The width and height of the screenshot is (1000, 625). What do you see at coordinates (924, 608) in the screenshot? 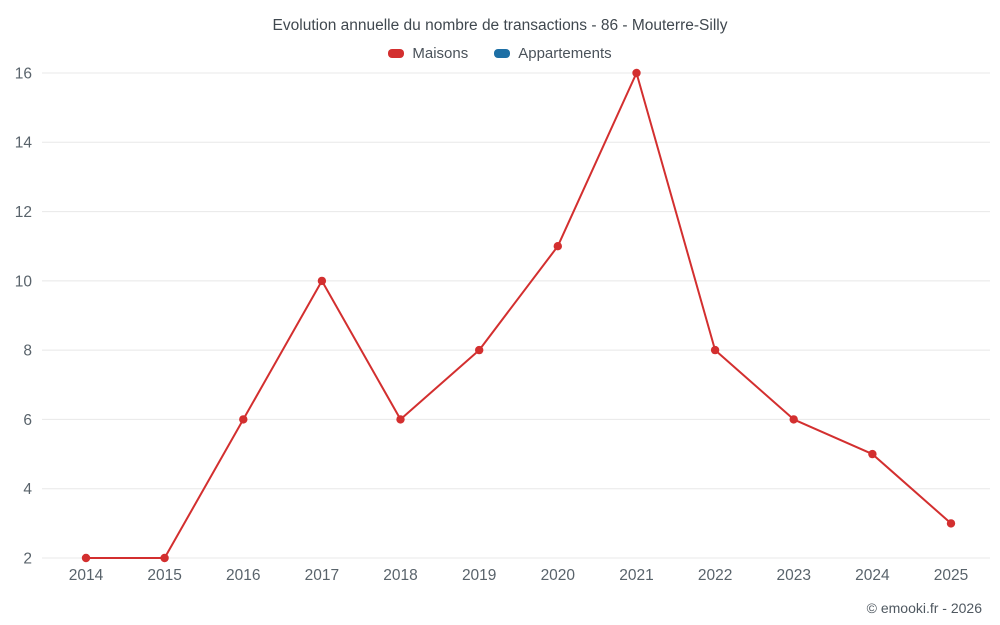
I see `copyright: © emooki.fr - 2026` at bounding box center [924, 608].